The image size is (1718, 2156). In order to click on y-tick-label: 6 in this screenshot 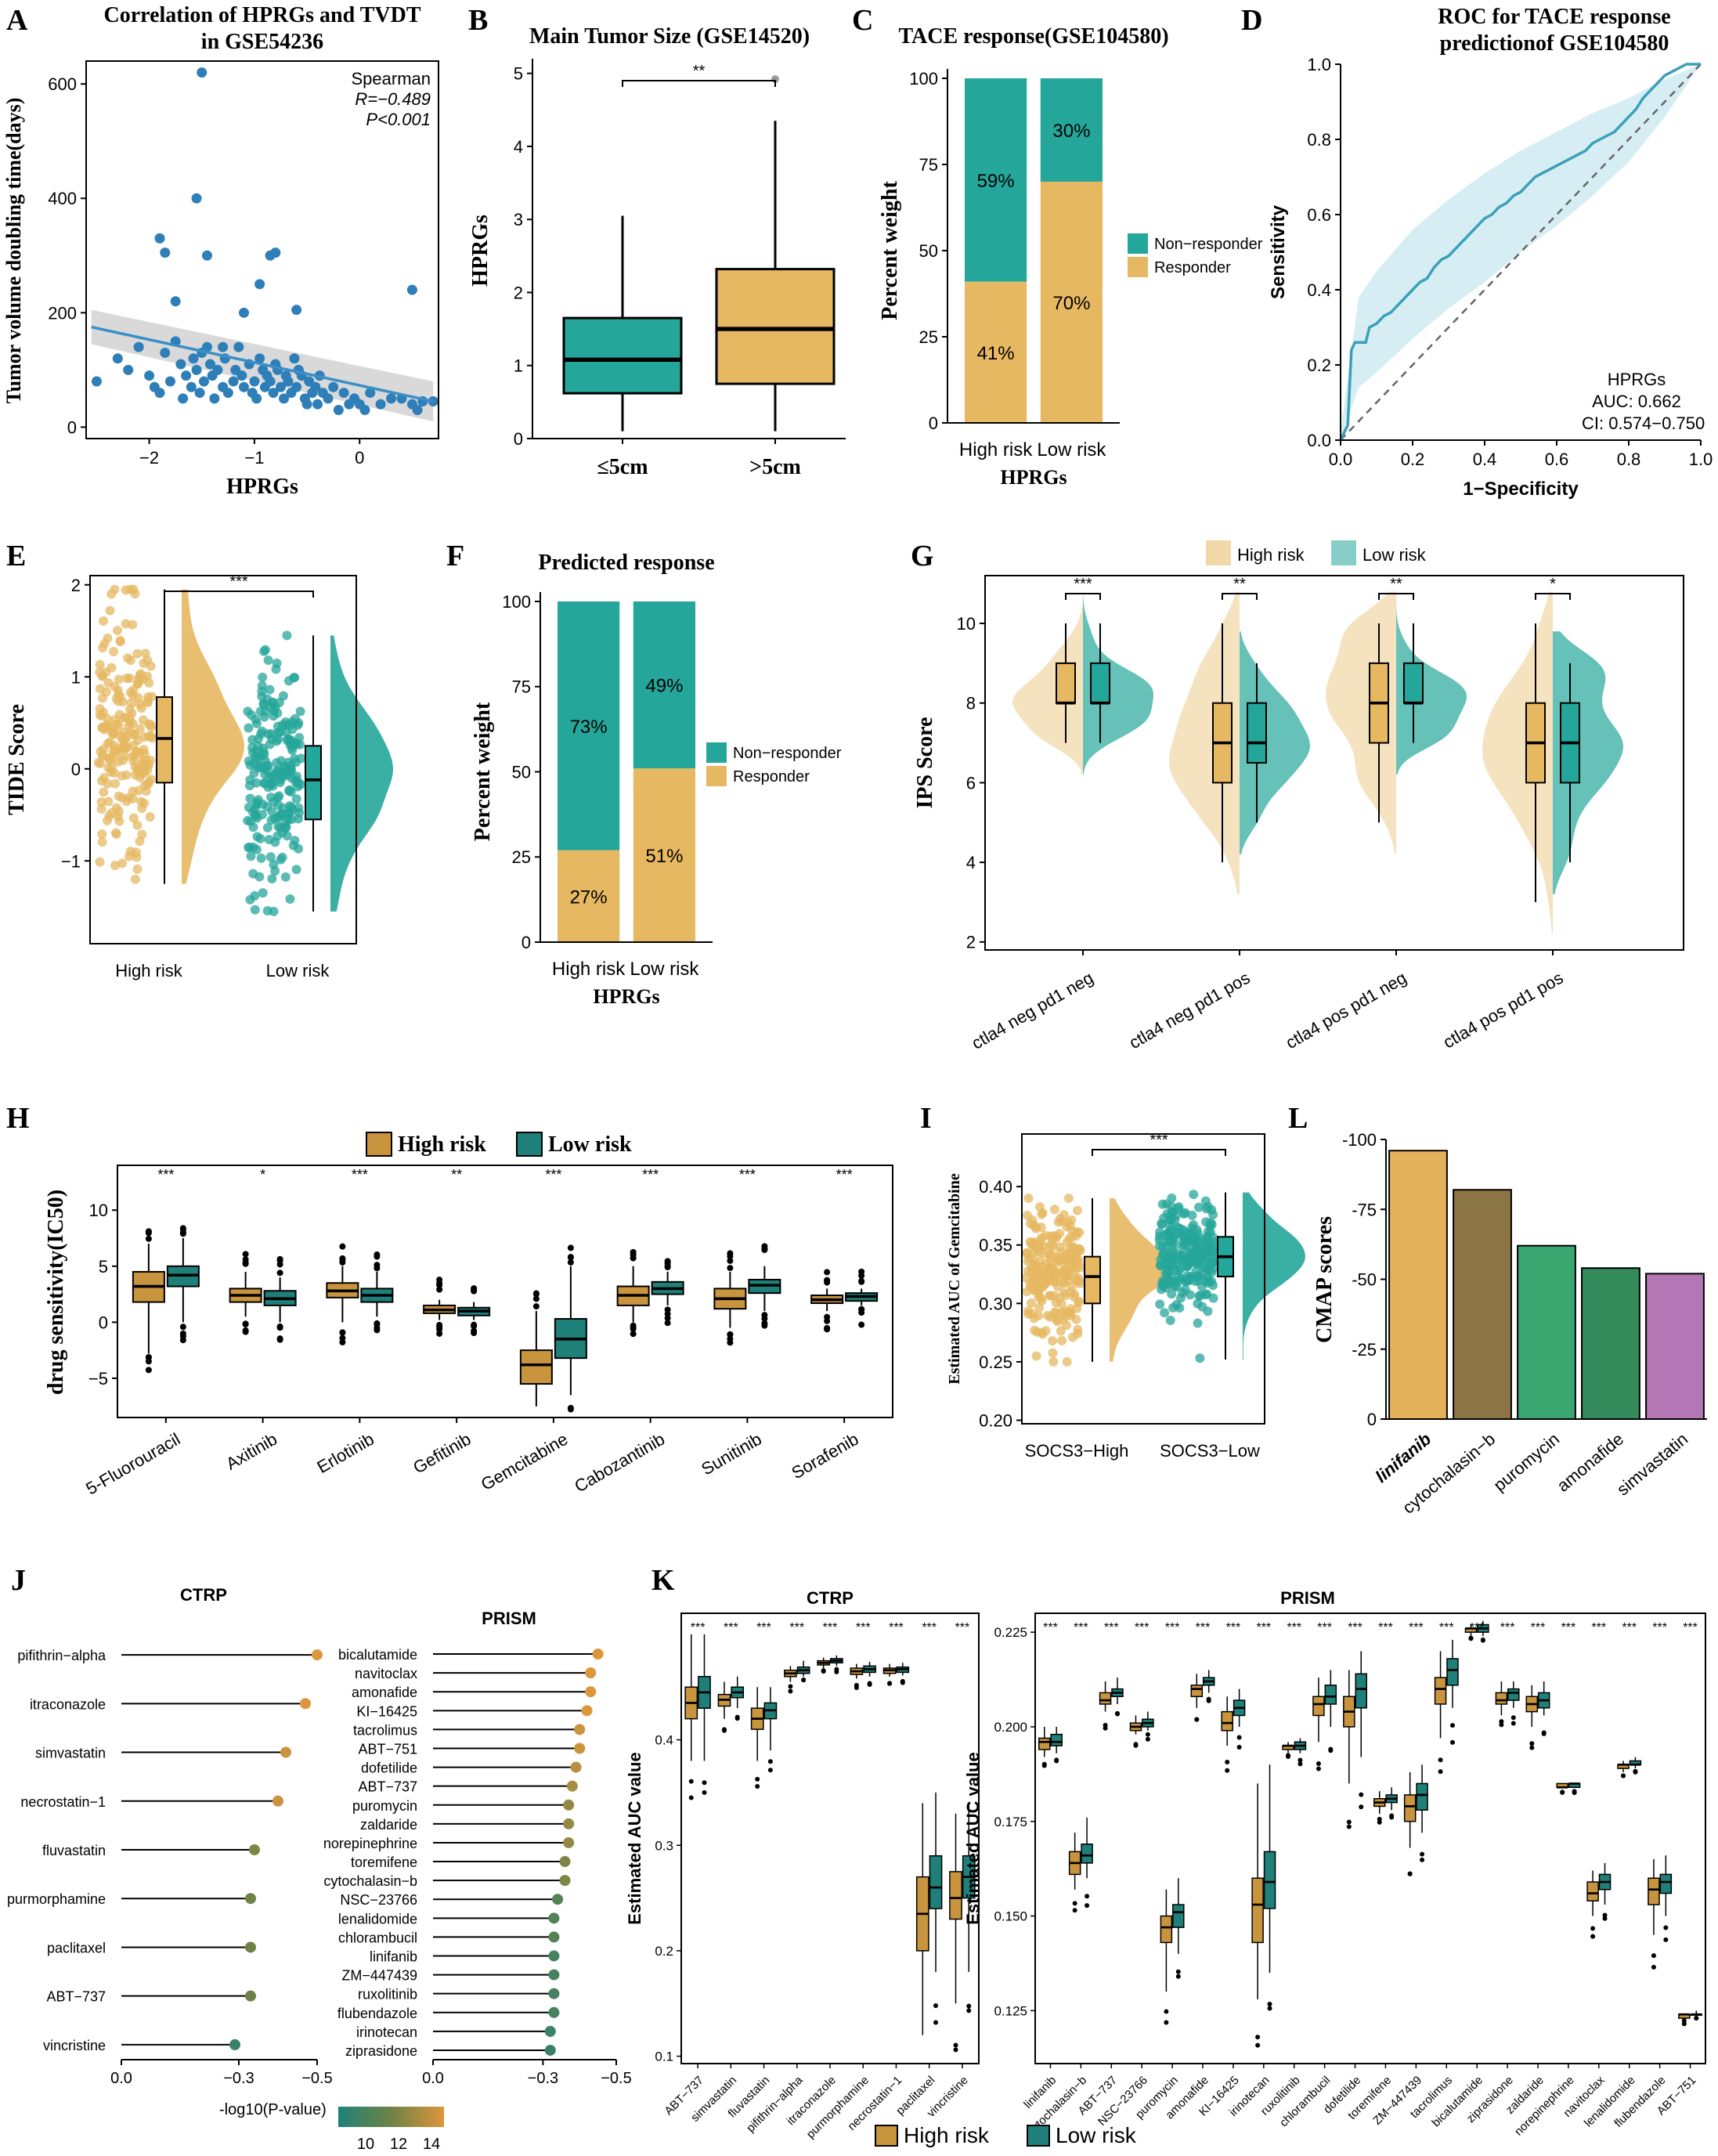, I will do `click(971, 783)`.